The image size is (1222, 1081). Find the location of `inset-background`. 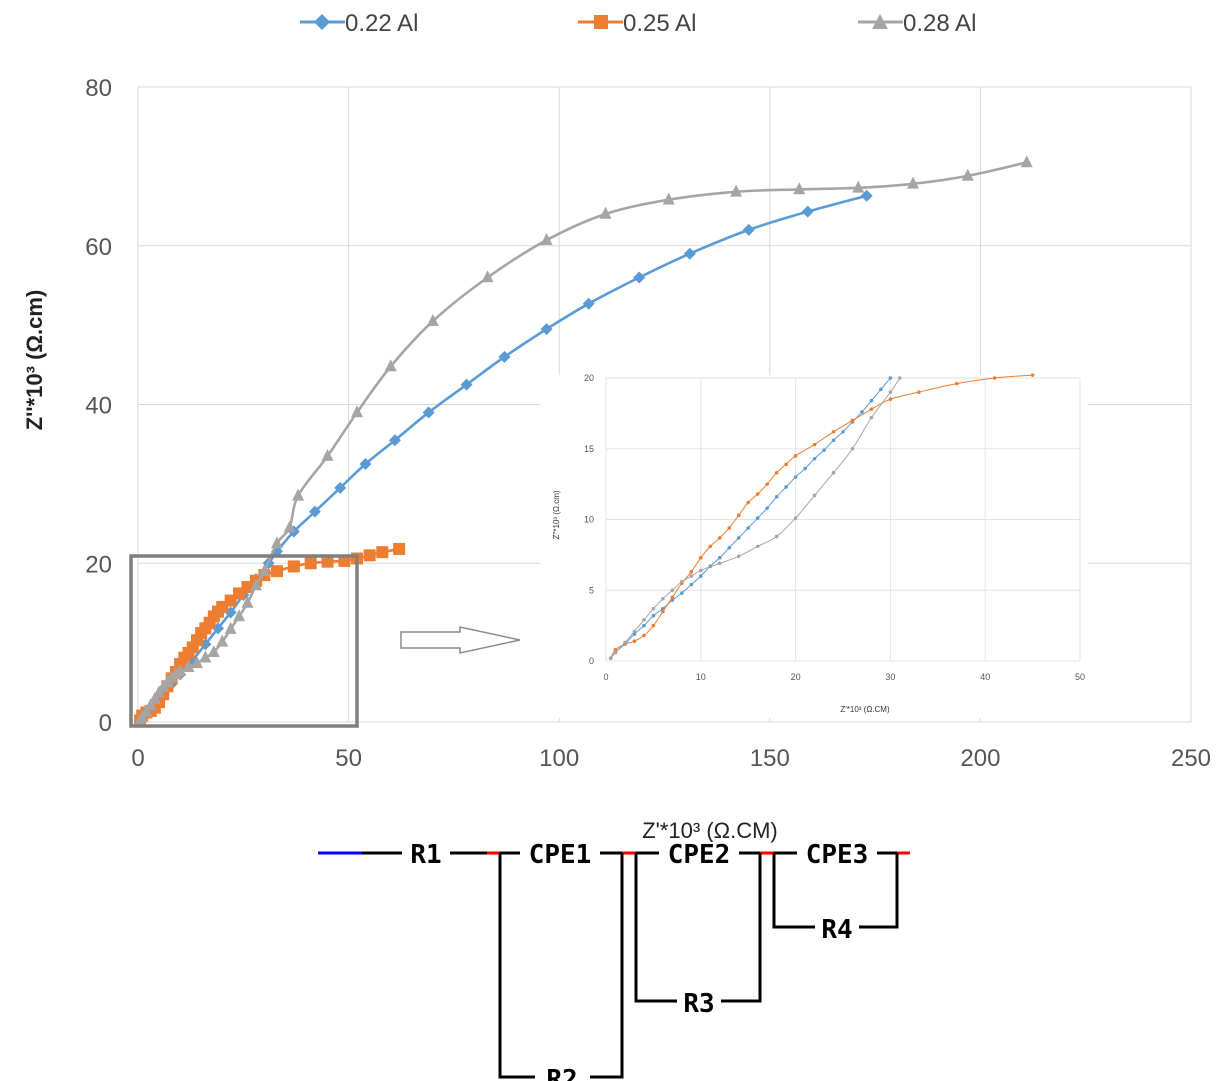

inset-background is located at coordinates (814, 546).